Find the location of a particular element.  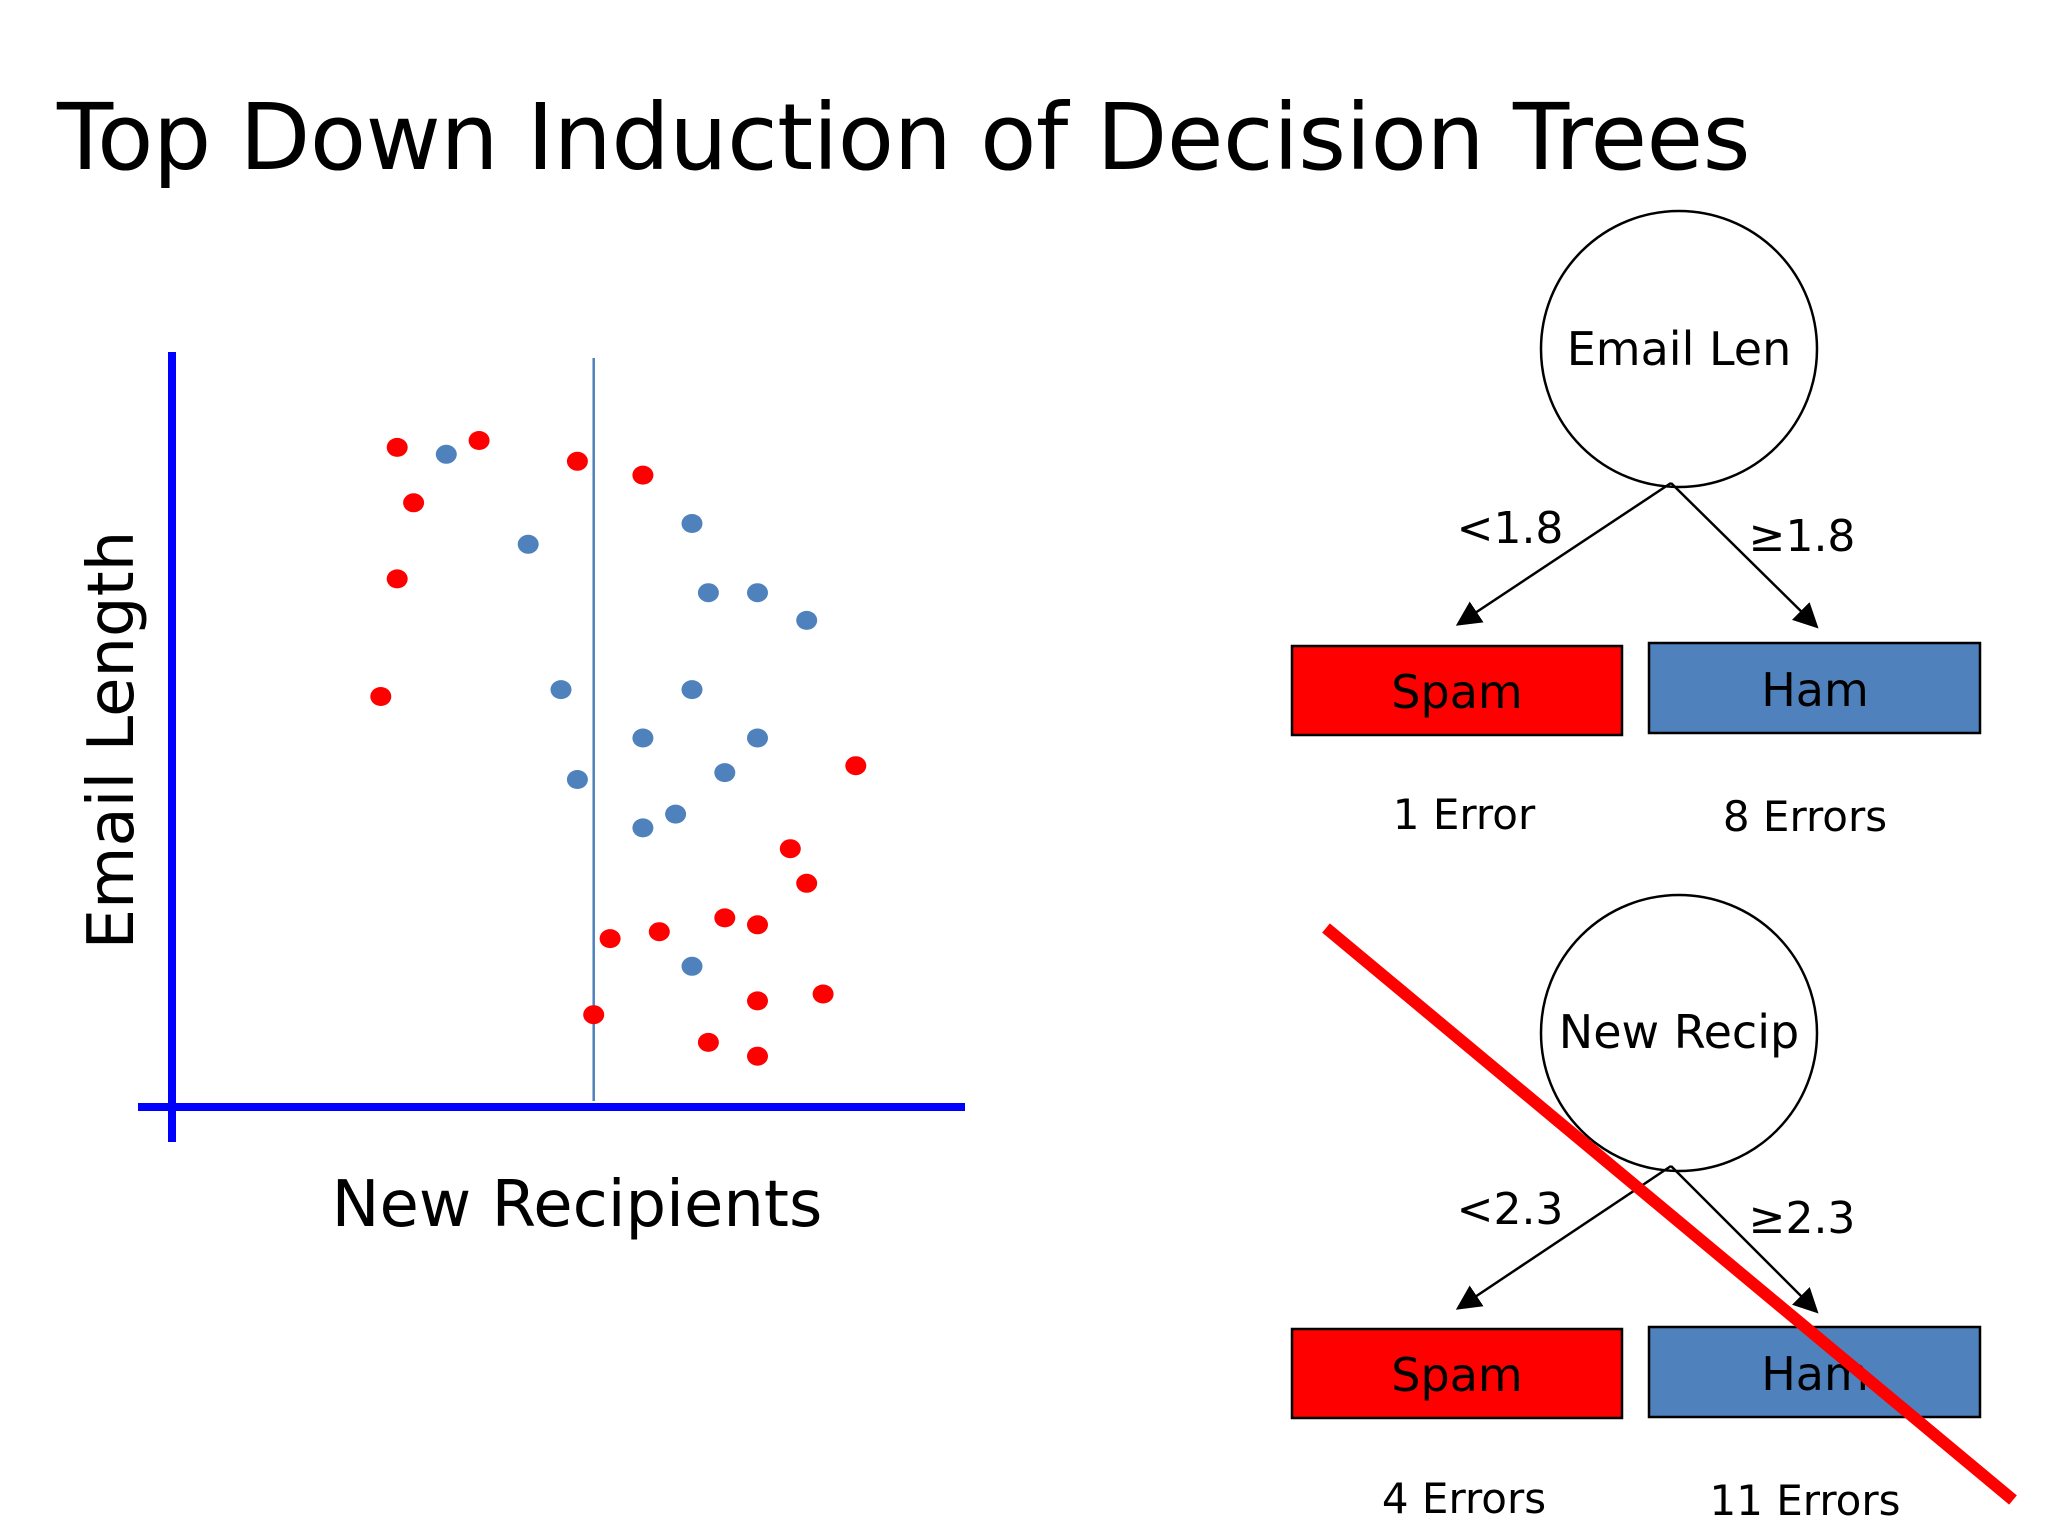

left-error-count: 4 Errors is located at coordinates (1464, 1498).